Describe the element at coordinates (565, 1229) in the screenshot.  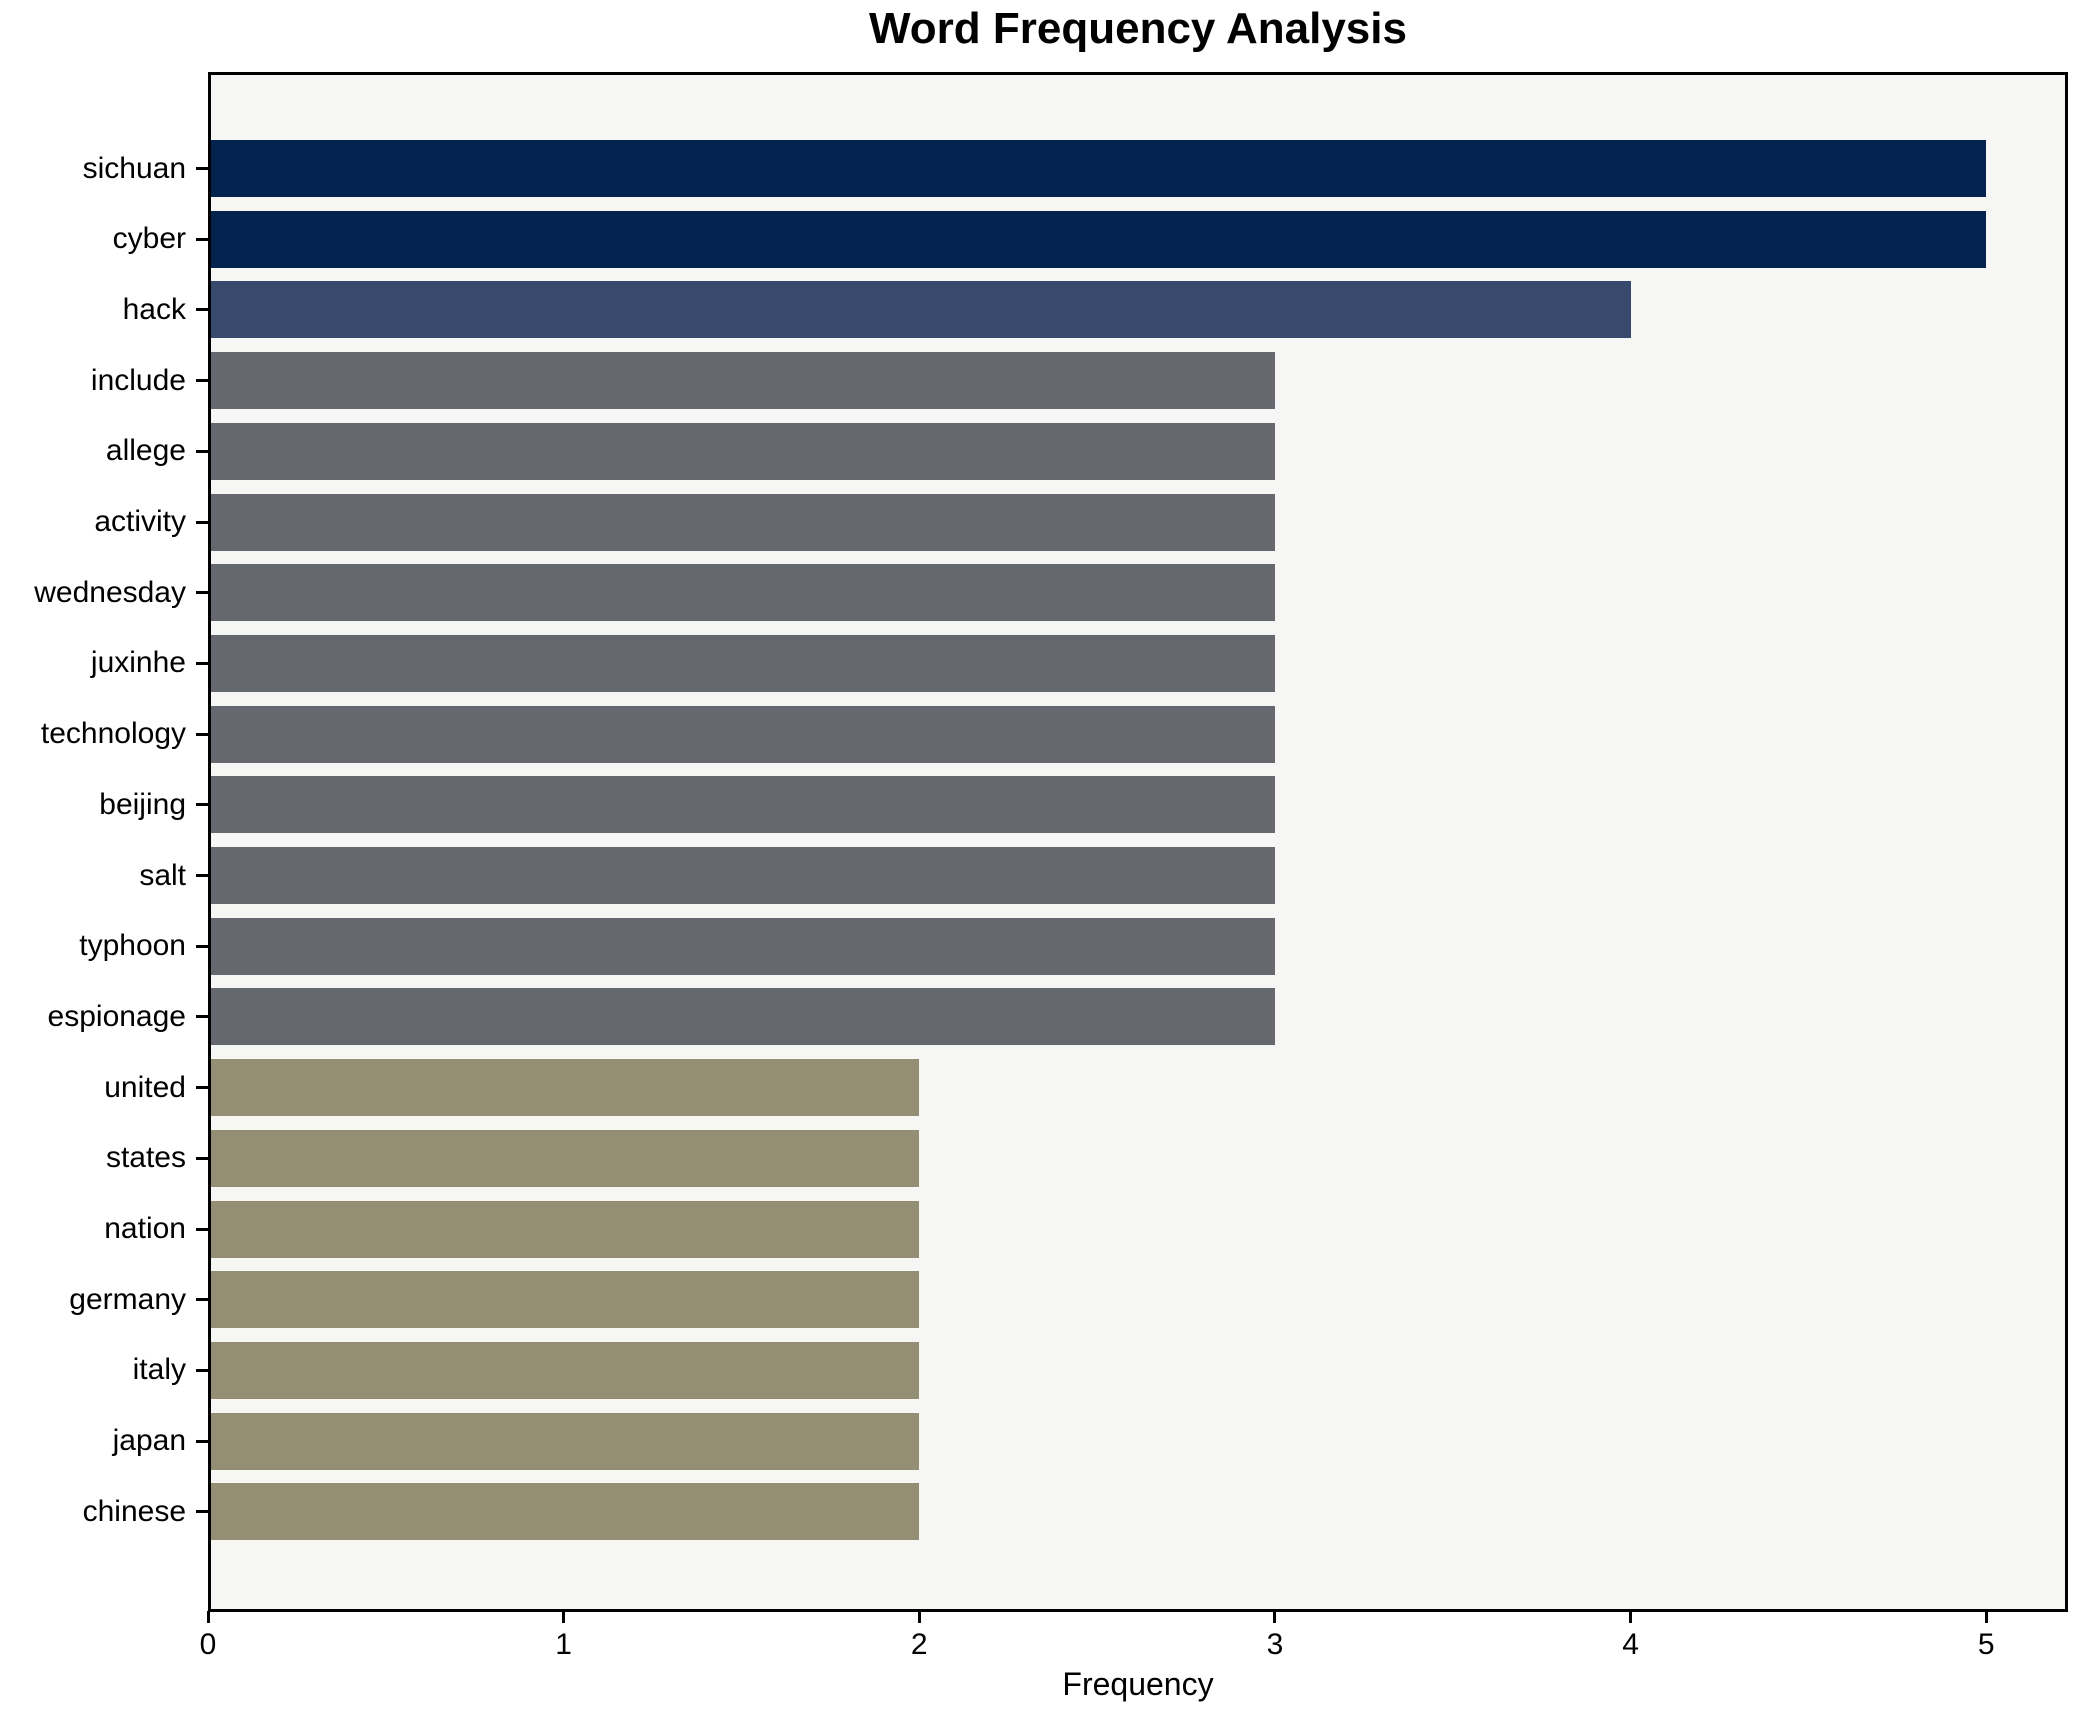
I see `bar-nation` at that location.